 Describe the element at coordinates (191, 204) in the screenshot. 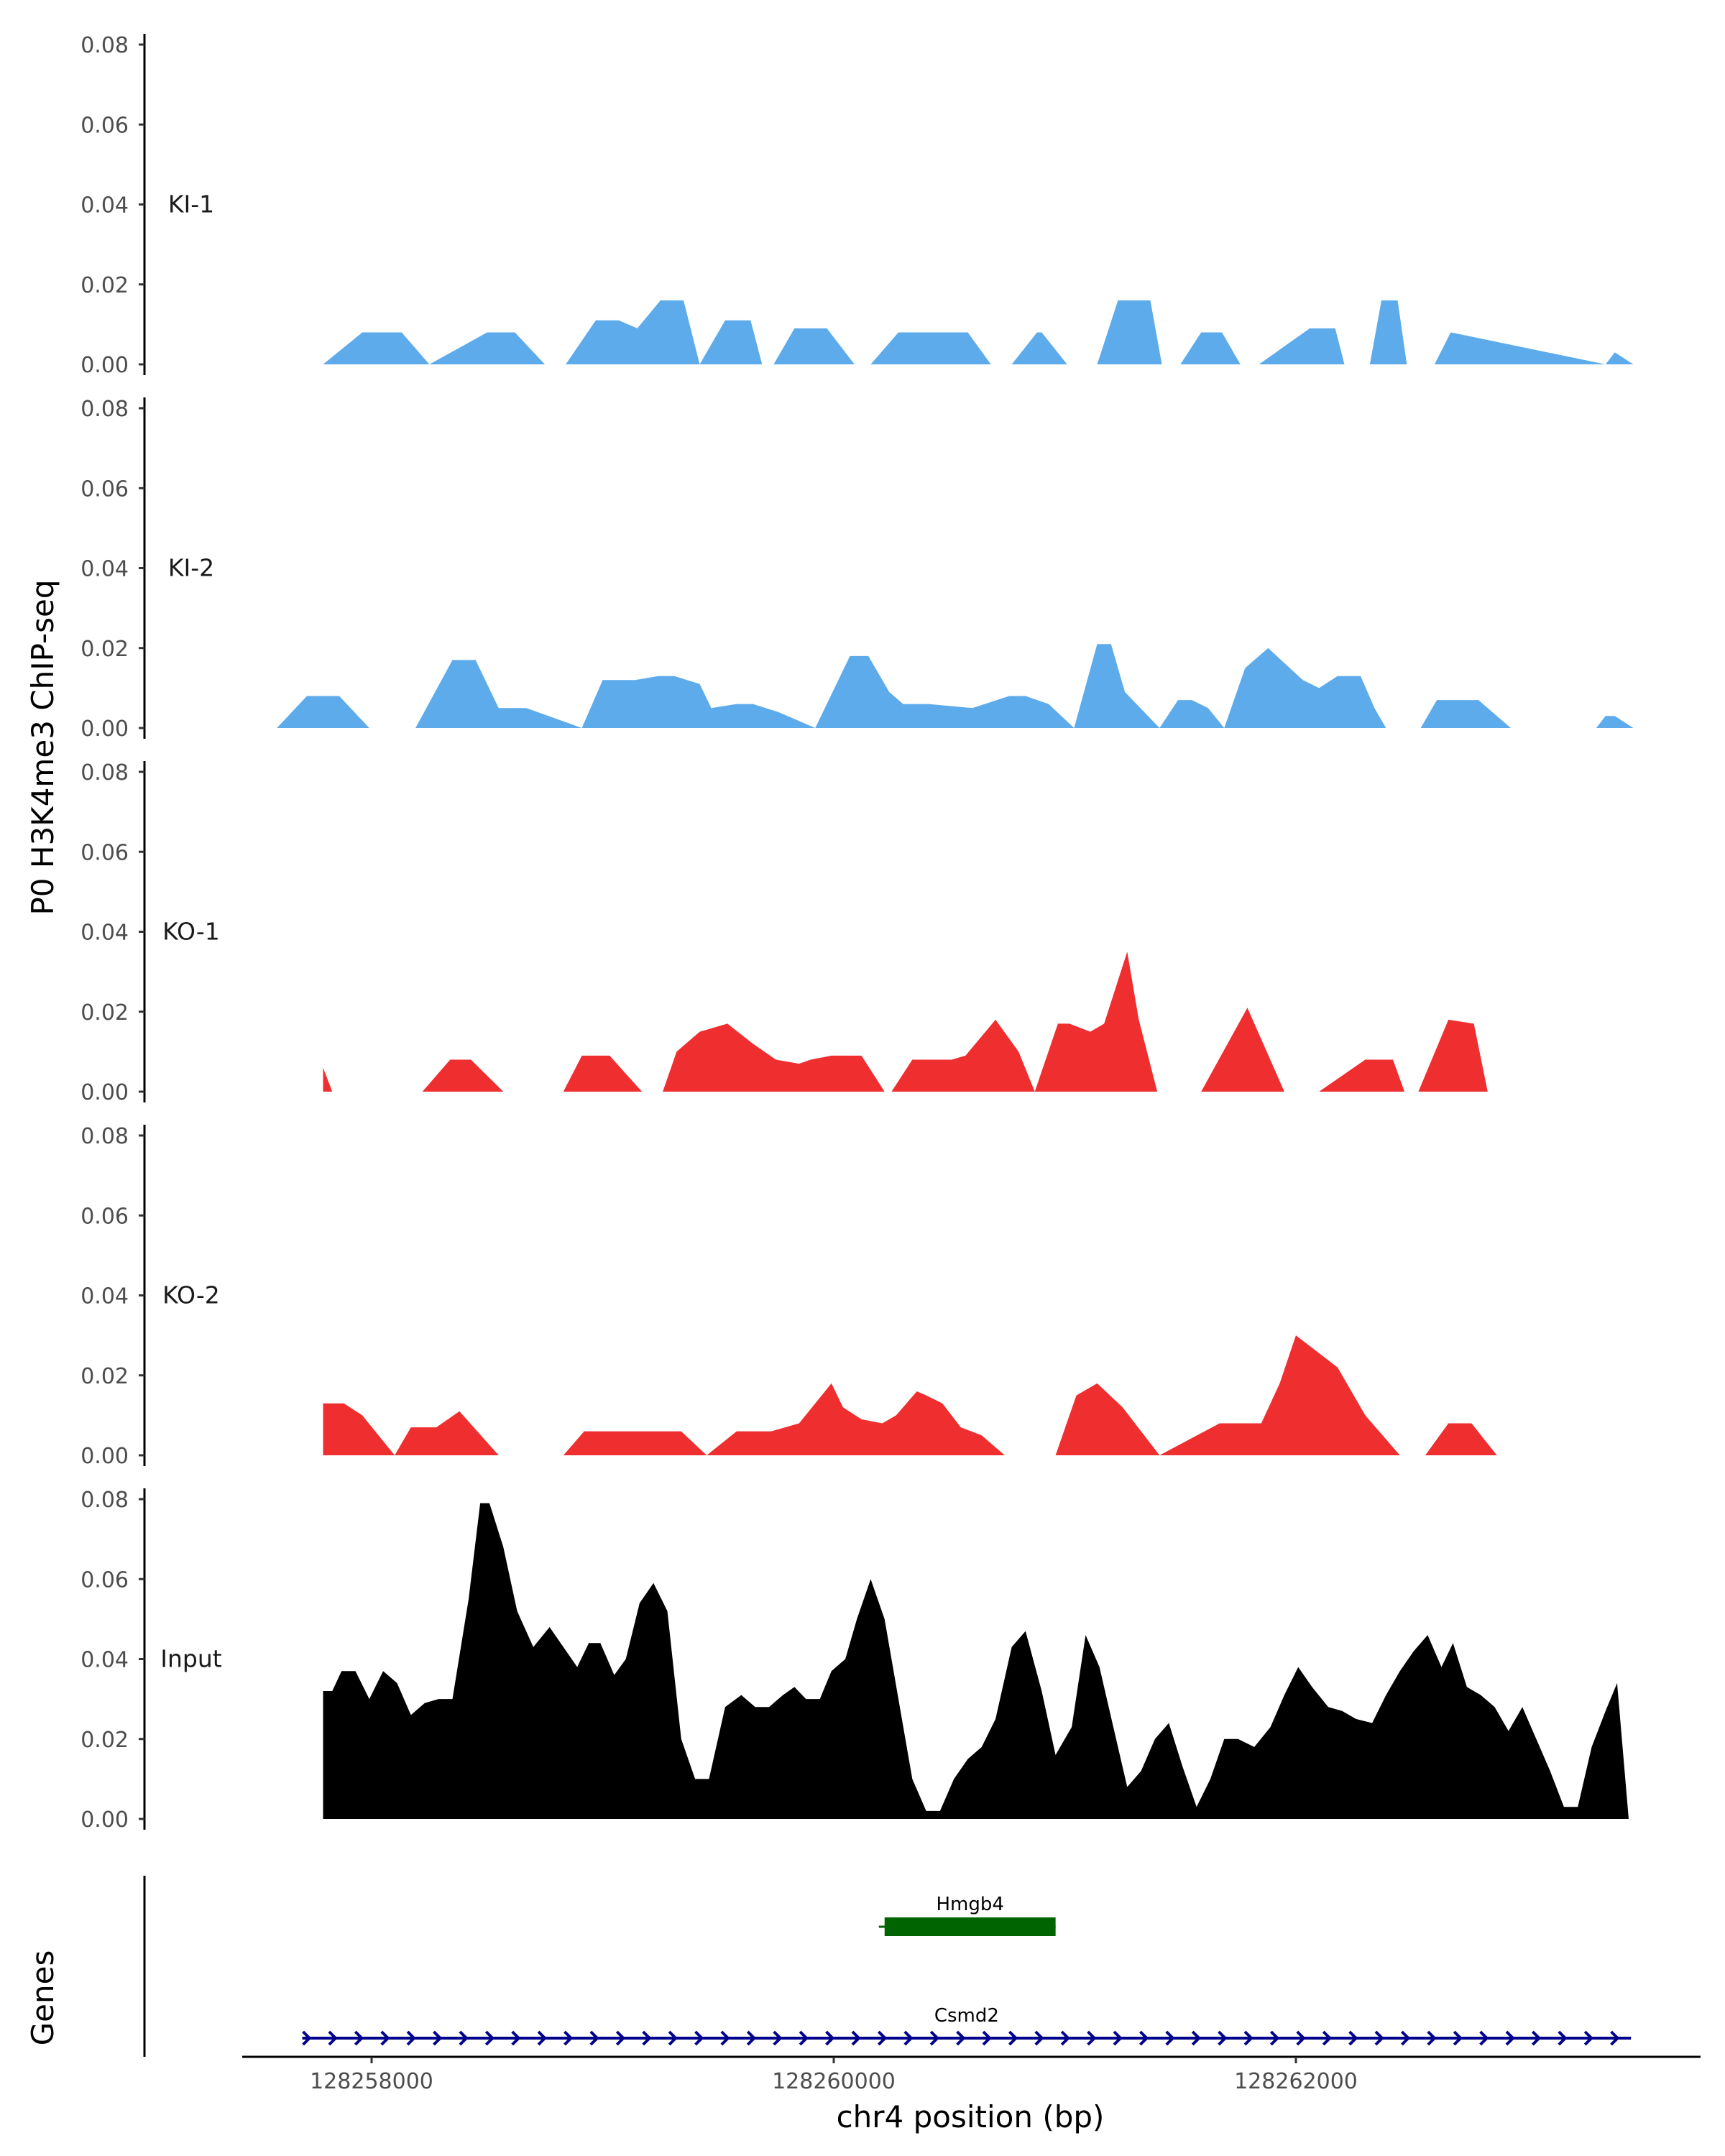

I see `track-label: KI-1` at that location.